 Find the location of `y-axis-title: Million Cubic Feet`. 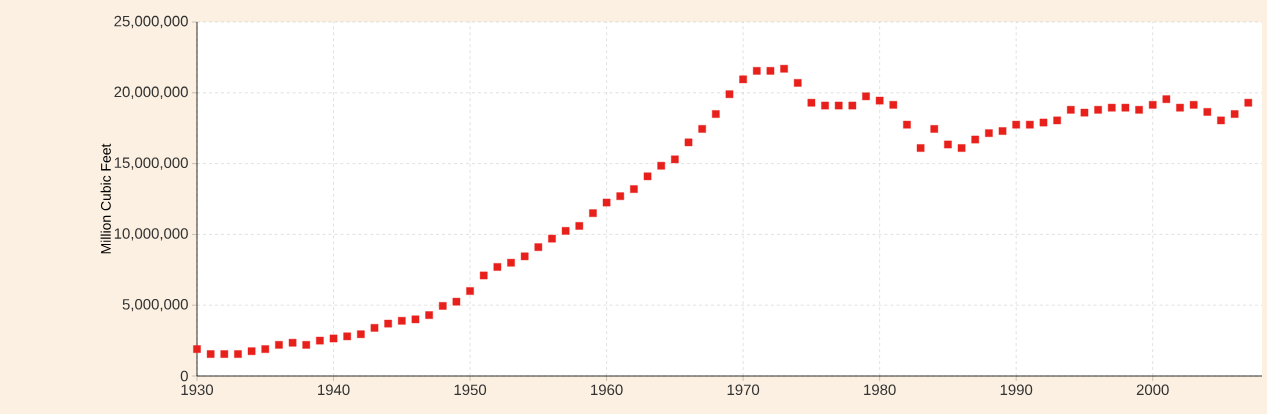

y-axis-title: Million Cubic Feet is located at coordinates (105, 198).